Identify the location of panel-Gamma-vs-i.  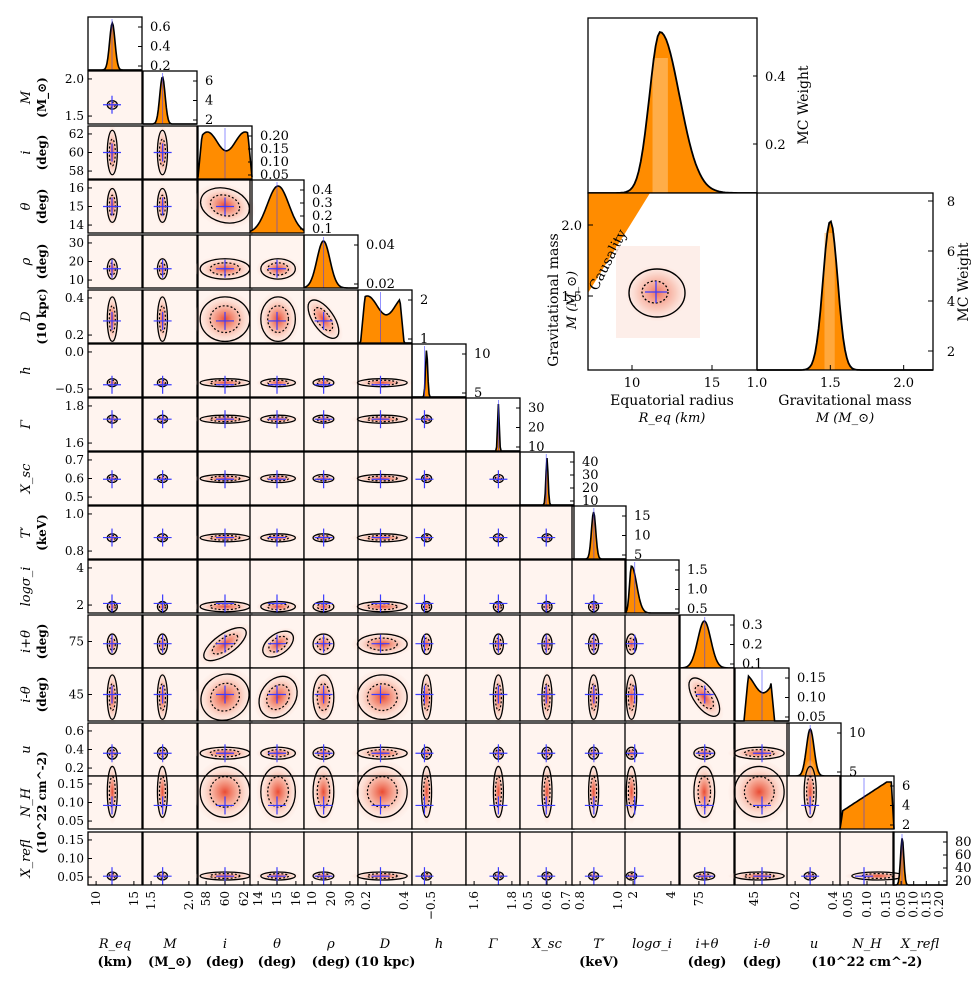
(225, 424).